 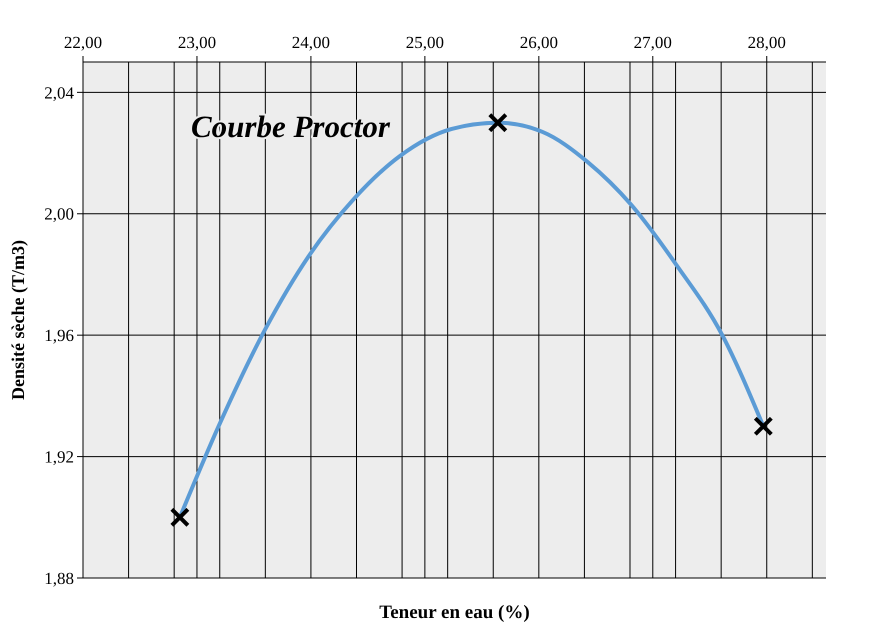 I want to click on y-tick-label: 1,96, so click(x=59, y=336).